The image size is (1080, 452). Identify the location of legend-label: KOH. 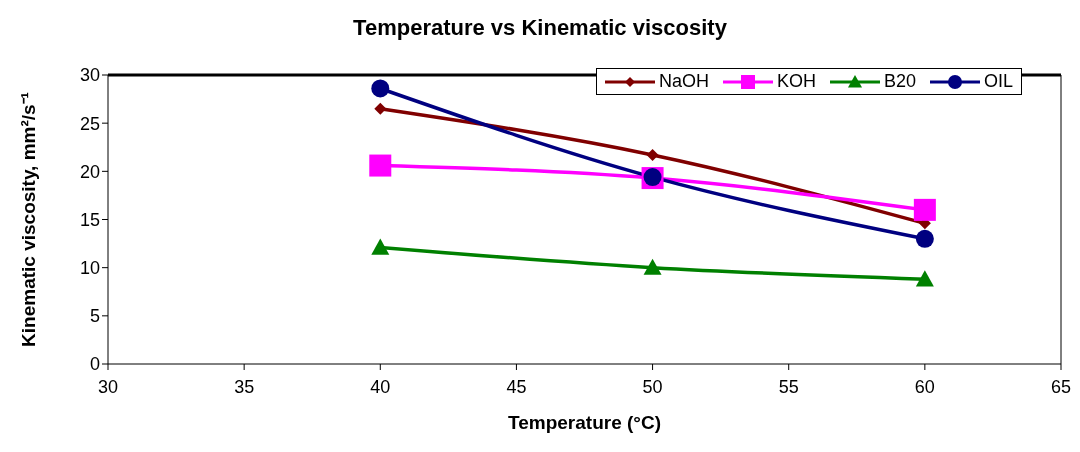
(796, 81).